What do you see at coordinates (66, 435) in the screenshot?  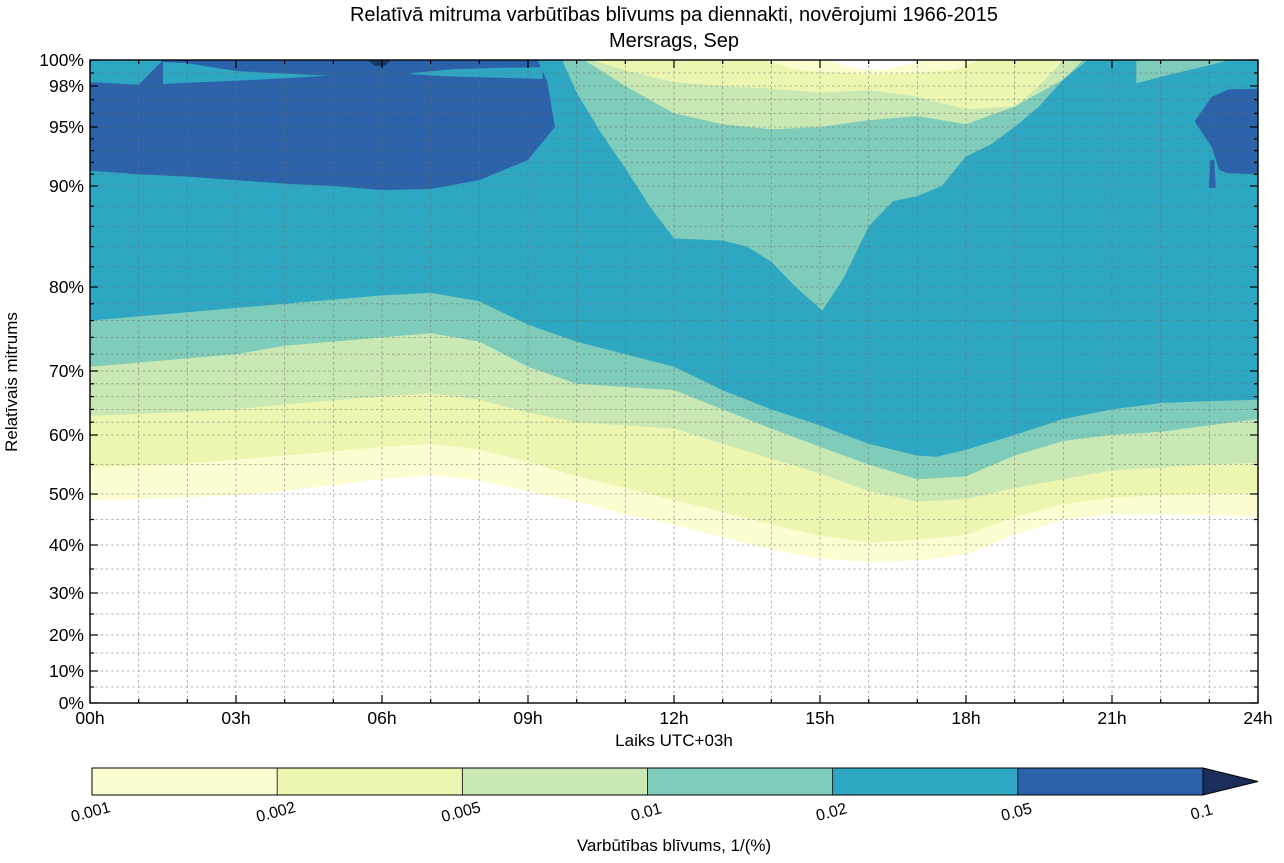 I see `y-tick-label: 60%` at bounding box center [66, 435].